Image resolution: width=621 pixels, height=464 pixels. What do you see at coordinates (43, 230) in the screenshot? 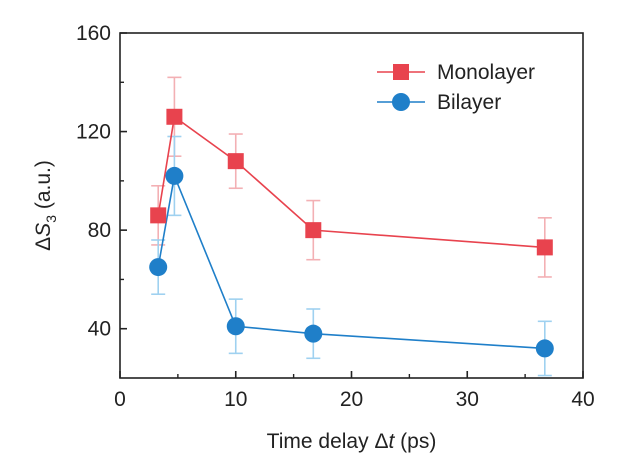
I see `y-axis-label-s: S` at bounding box center [43, 230].